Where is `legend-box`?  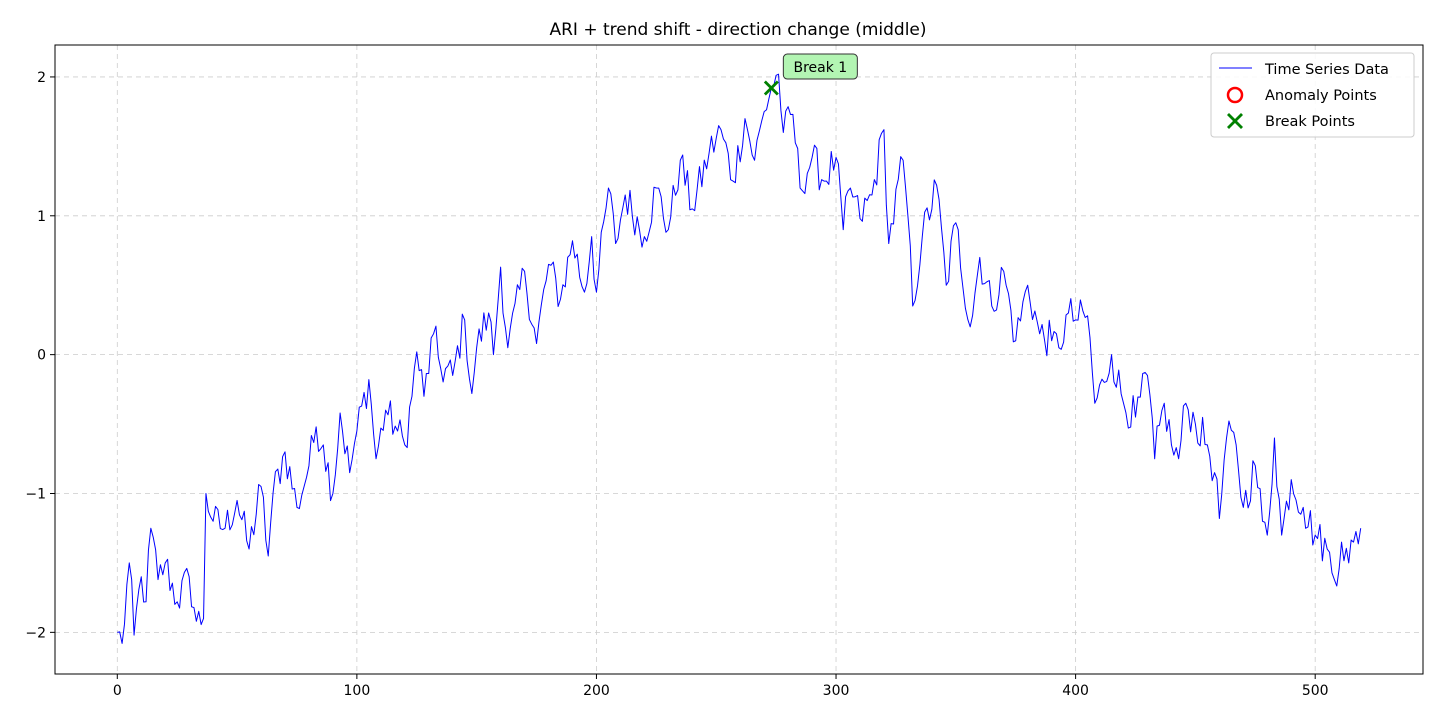 legend-box is located at coordinates (1312, 95).